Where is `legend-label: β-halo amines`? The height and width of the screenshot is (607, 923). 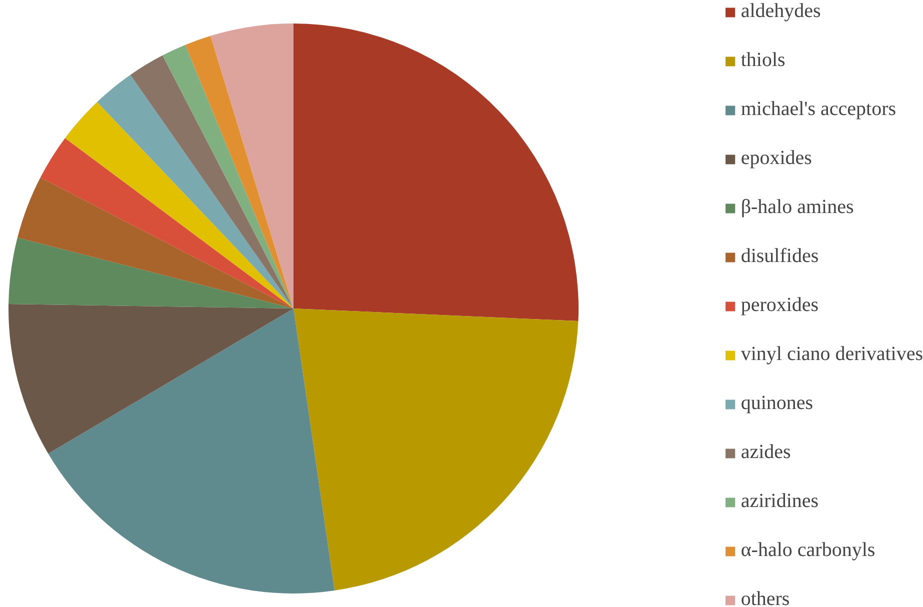 legend-label: β-halo amines is located at coordinates (797, 207).